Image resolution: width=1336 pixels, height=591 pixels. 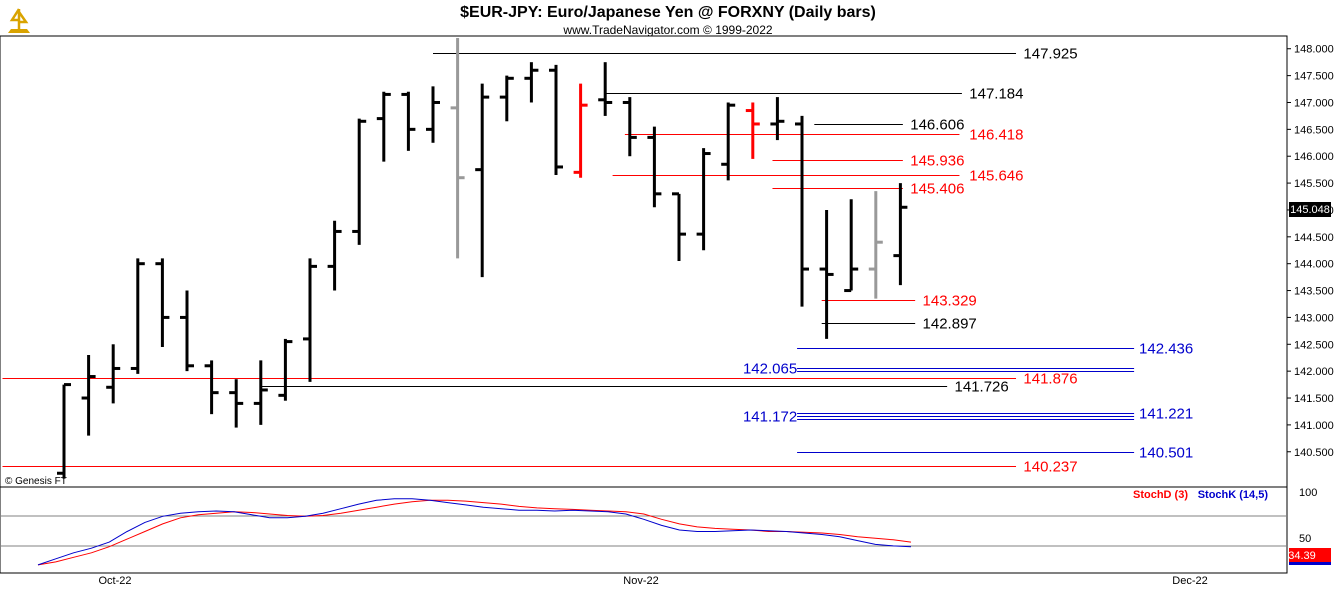 What do you see at coordinates (1314, 103) in the screenshot?
I see `price-tick-label: 147.000` at bounding box center [1314, 103].